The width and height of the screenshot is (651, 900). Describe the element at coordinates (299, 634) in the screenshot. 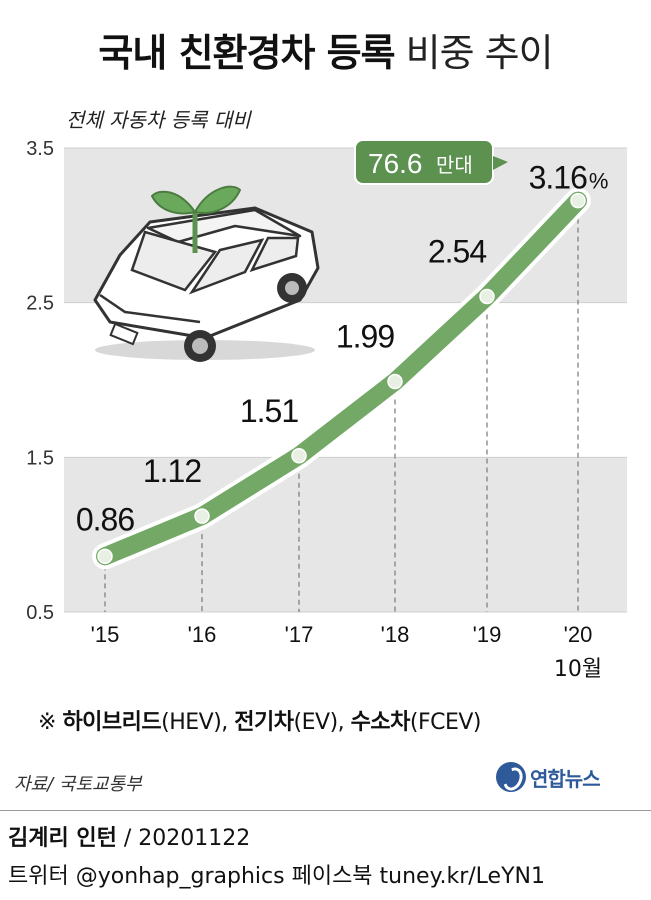

I see `x-tick-label: '17` at that location.